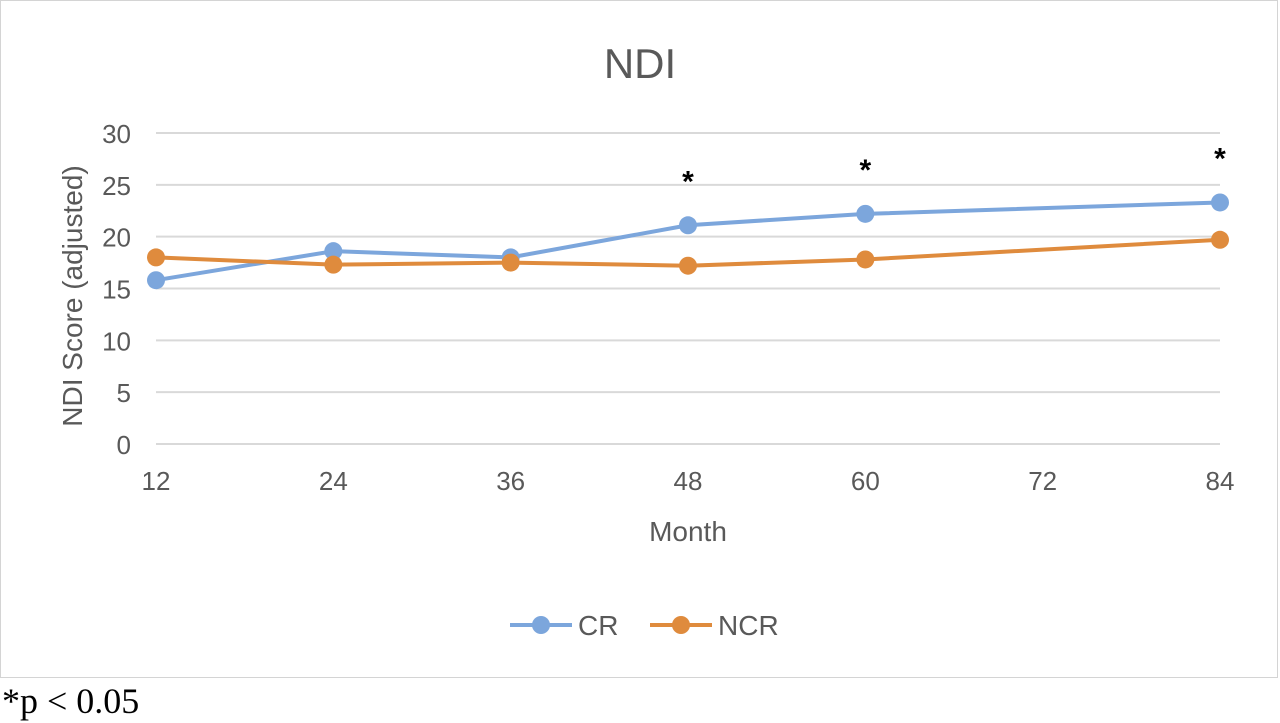 This screenshot has height=723, width=1280. I want to click on x-tick-label: 36, so click(510, 481).